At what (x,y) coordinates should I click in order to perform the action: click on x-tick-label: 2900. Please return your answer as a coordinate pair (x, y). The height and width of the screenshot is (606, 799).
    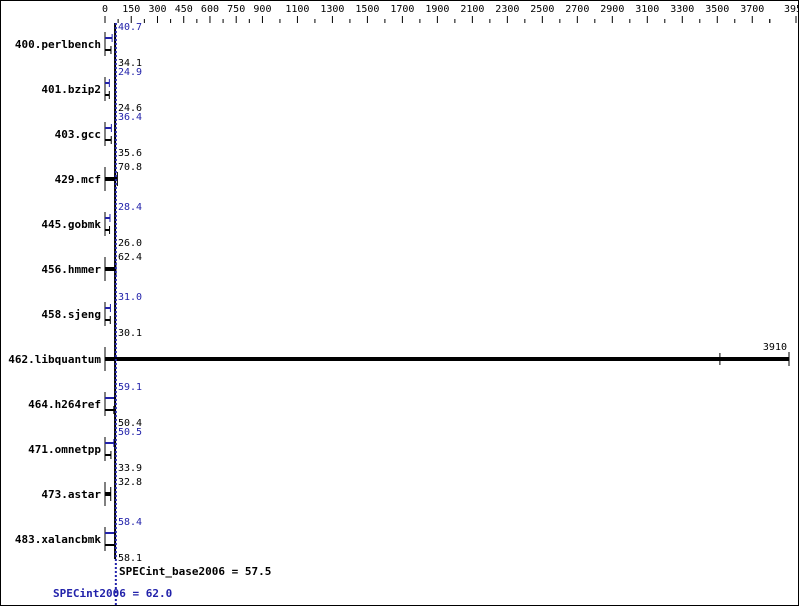
    Looking at the image, I should click on (612, 9).